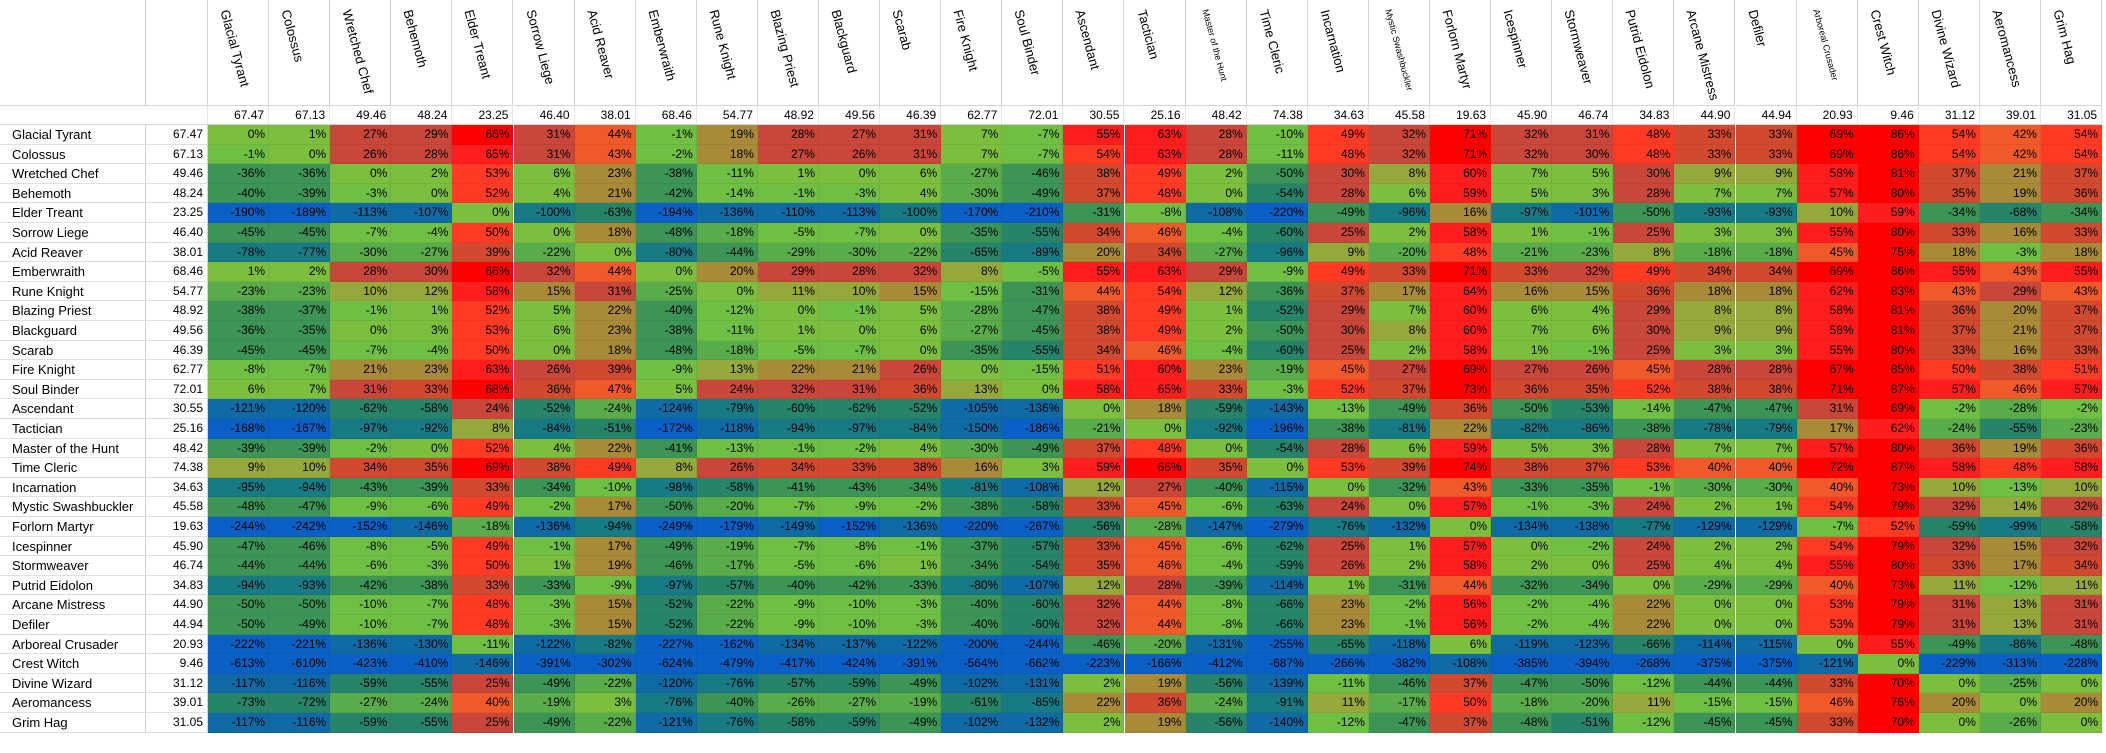 Image resolution: width=2106 pixels, height=753 pixels. I want to click on matchup-cell: 55%, so click(1827, 350).